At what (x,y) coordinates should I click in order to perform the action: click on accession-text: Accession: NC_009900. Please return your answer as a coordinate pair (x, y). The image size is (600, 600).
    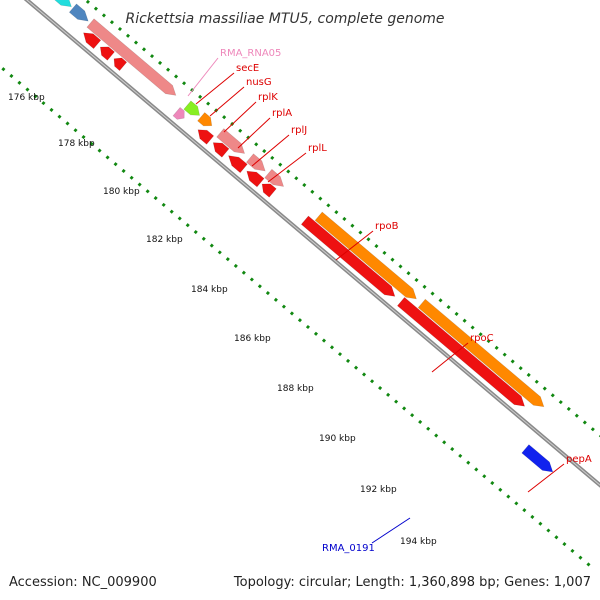
    Looking at the image, I should click on (83, 582).